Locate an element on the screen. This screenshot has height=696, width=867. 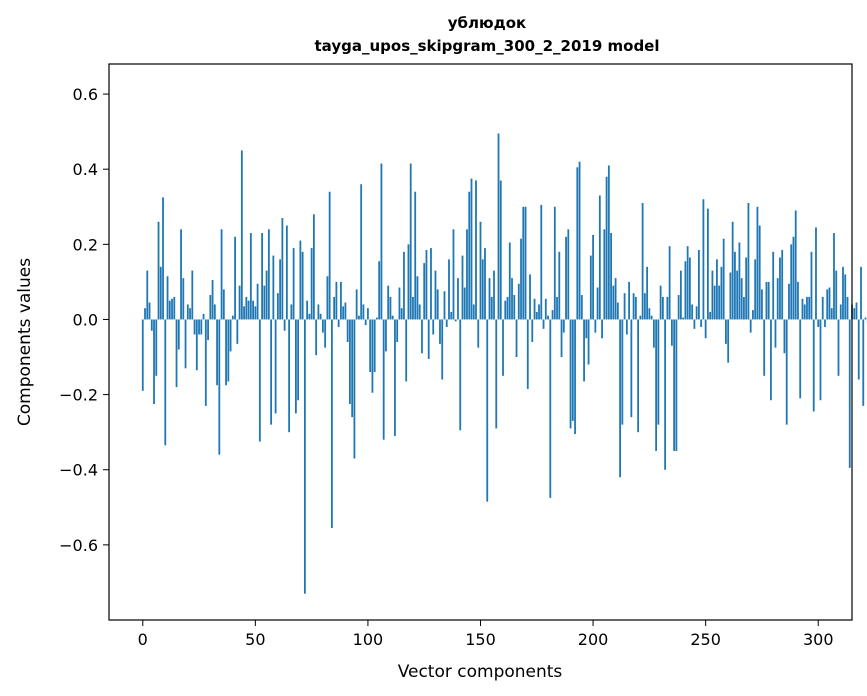
x-tick-label: 150 is located at coordinates (480, 639).